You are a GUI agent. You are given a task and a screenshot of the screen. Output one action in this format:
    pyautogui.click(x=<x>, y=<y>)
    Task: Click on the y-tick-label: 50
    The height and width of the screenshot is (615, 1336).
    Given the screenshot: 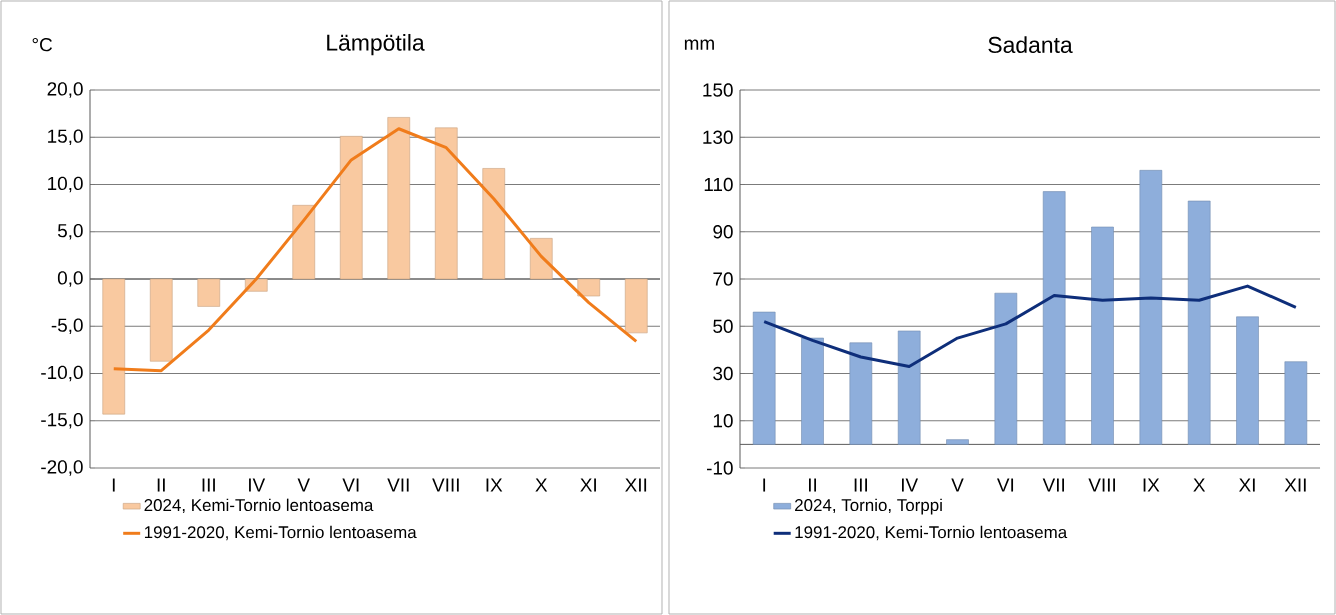 What is the action you would take?
    pyautogui.click(x=723, y=326)
    